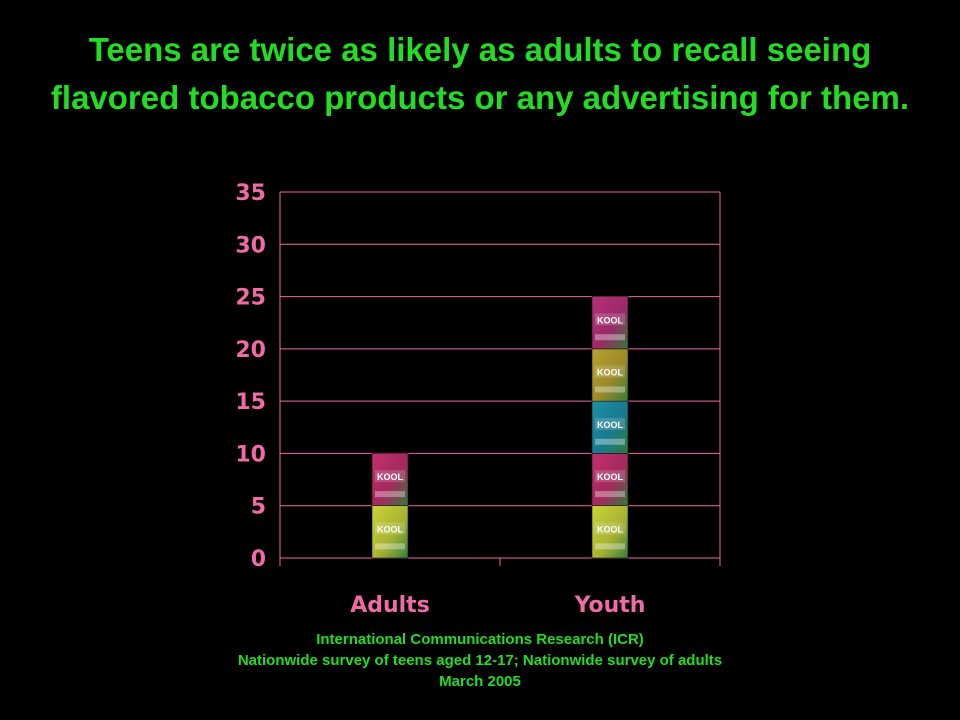  What do you see at coordinates (250, 298) in the screenshot?
I see `y-tick-label: 25` at bounding box center [250, 298].